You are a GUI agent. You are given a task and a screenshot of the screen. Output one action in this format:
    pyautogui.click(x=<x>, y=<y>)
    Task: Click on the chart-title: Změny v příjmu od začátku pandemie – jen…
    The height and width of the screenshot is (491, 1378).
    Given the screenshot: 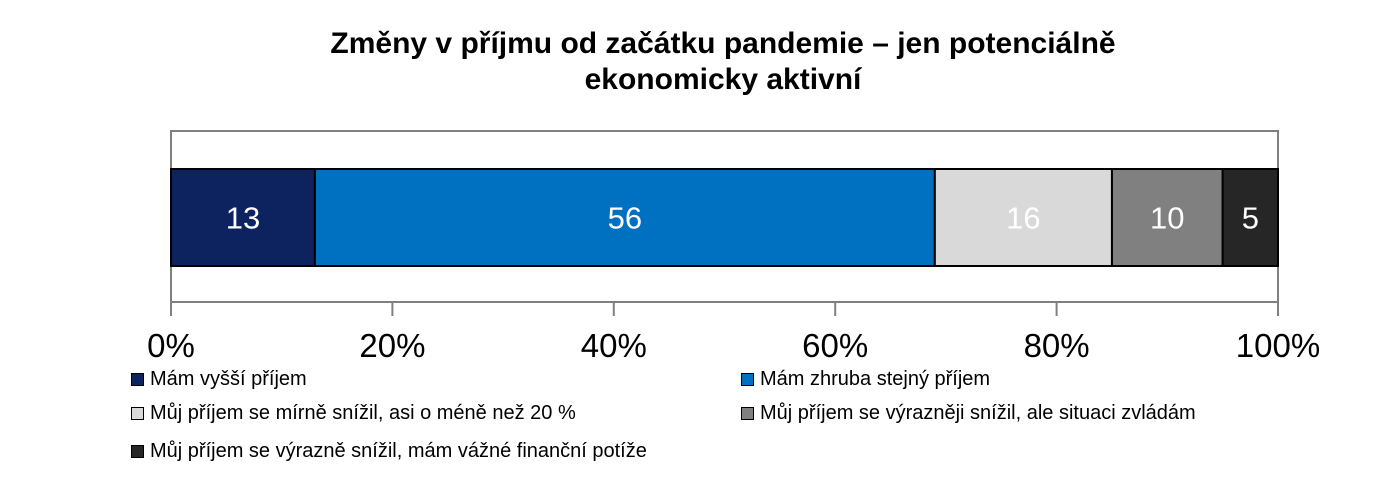 What is the action you would take?
    pyautogui.click(x=689, y=62)
    